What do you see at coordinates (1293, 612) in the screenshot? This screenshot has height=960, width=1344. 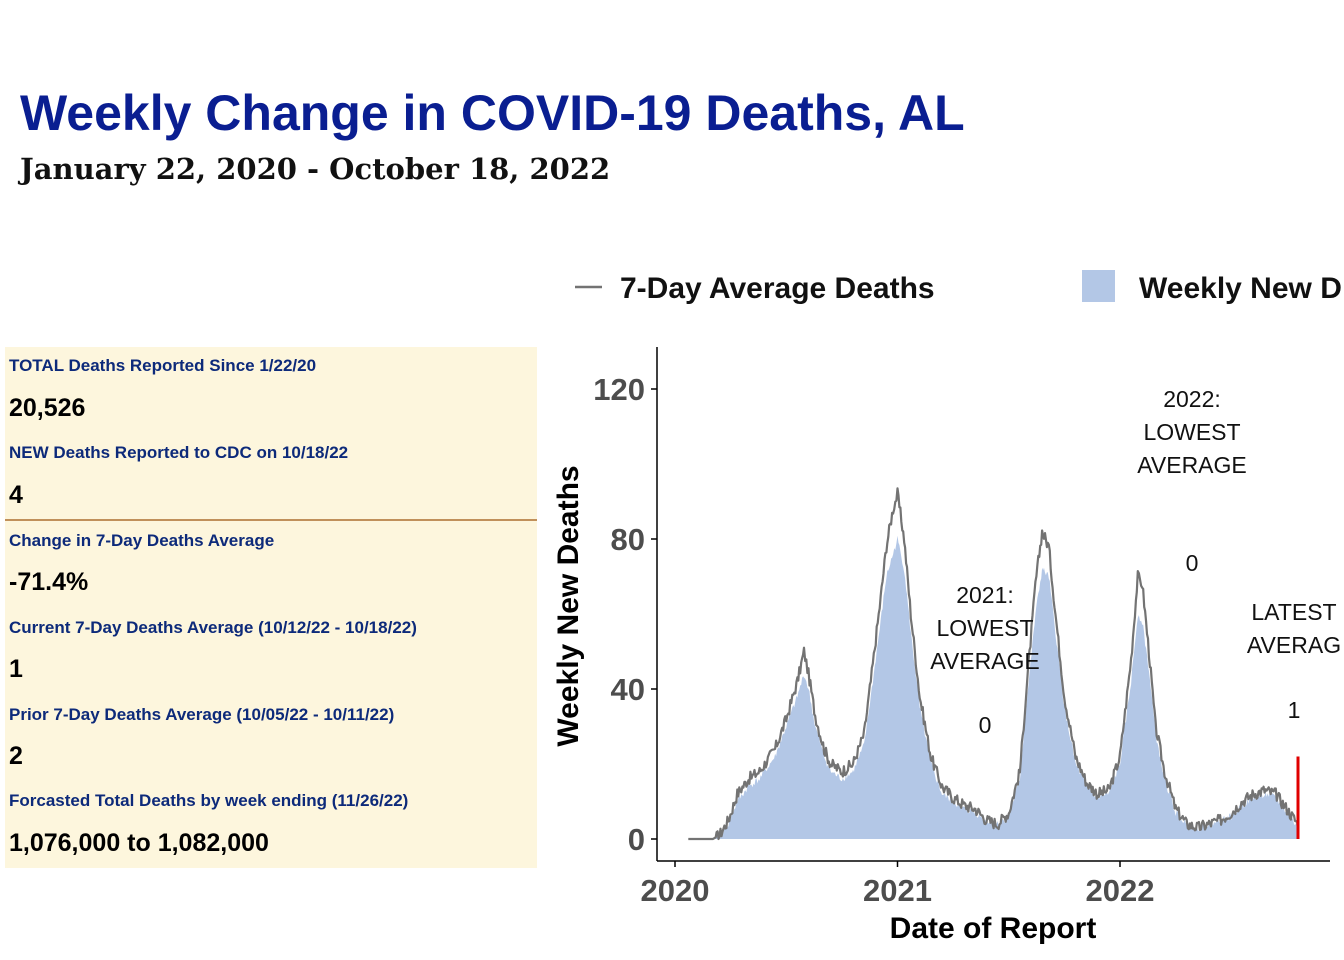 I see `annotation-latest-line: LATEST` at bounding box center [1293, 612].